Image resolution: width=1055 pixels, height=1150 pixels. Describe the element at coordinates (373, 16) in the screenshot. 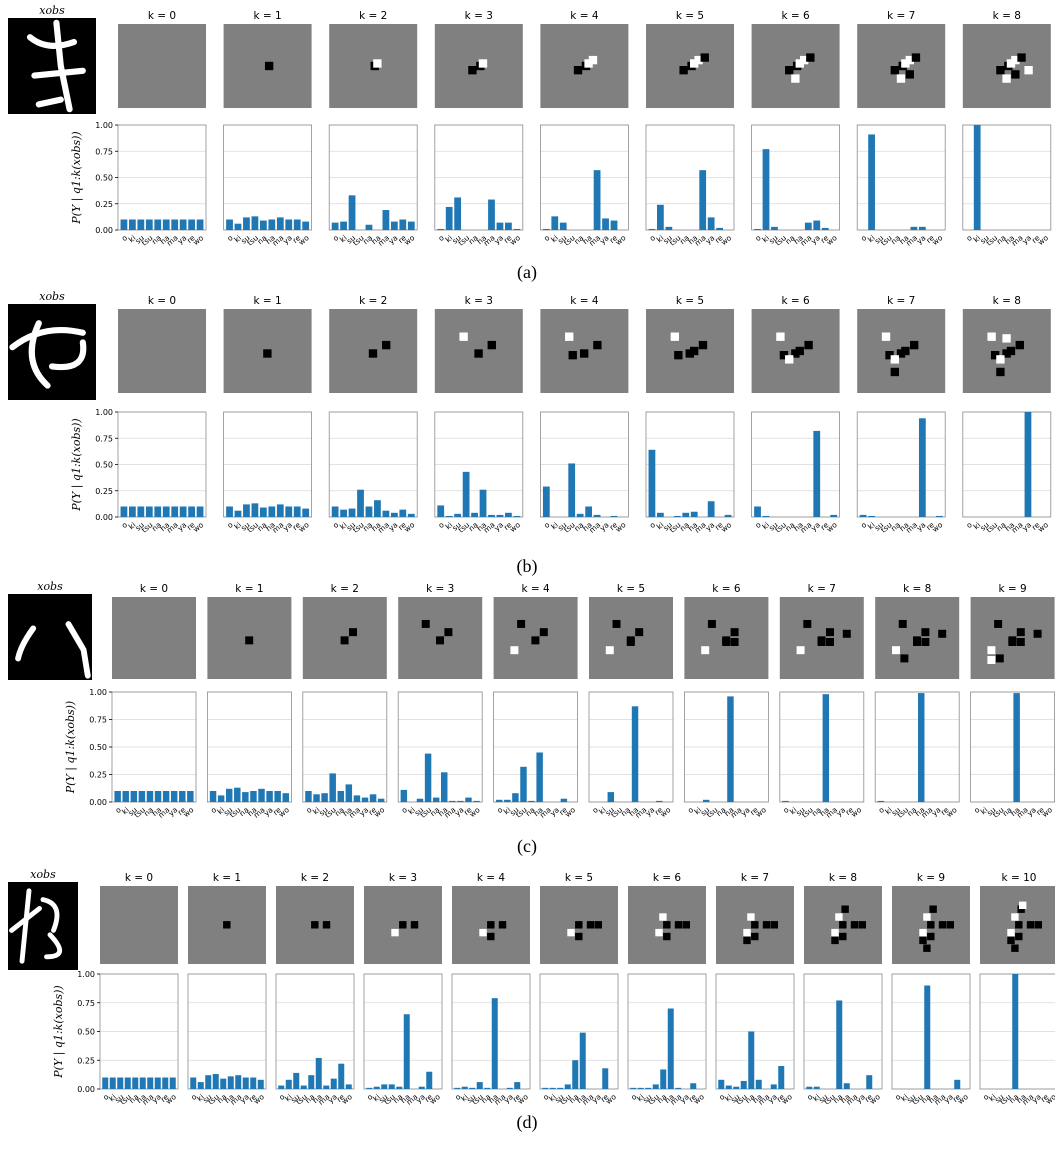

I see `panel-title: k = 2` at that location.